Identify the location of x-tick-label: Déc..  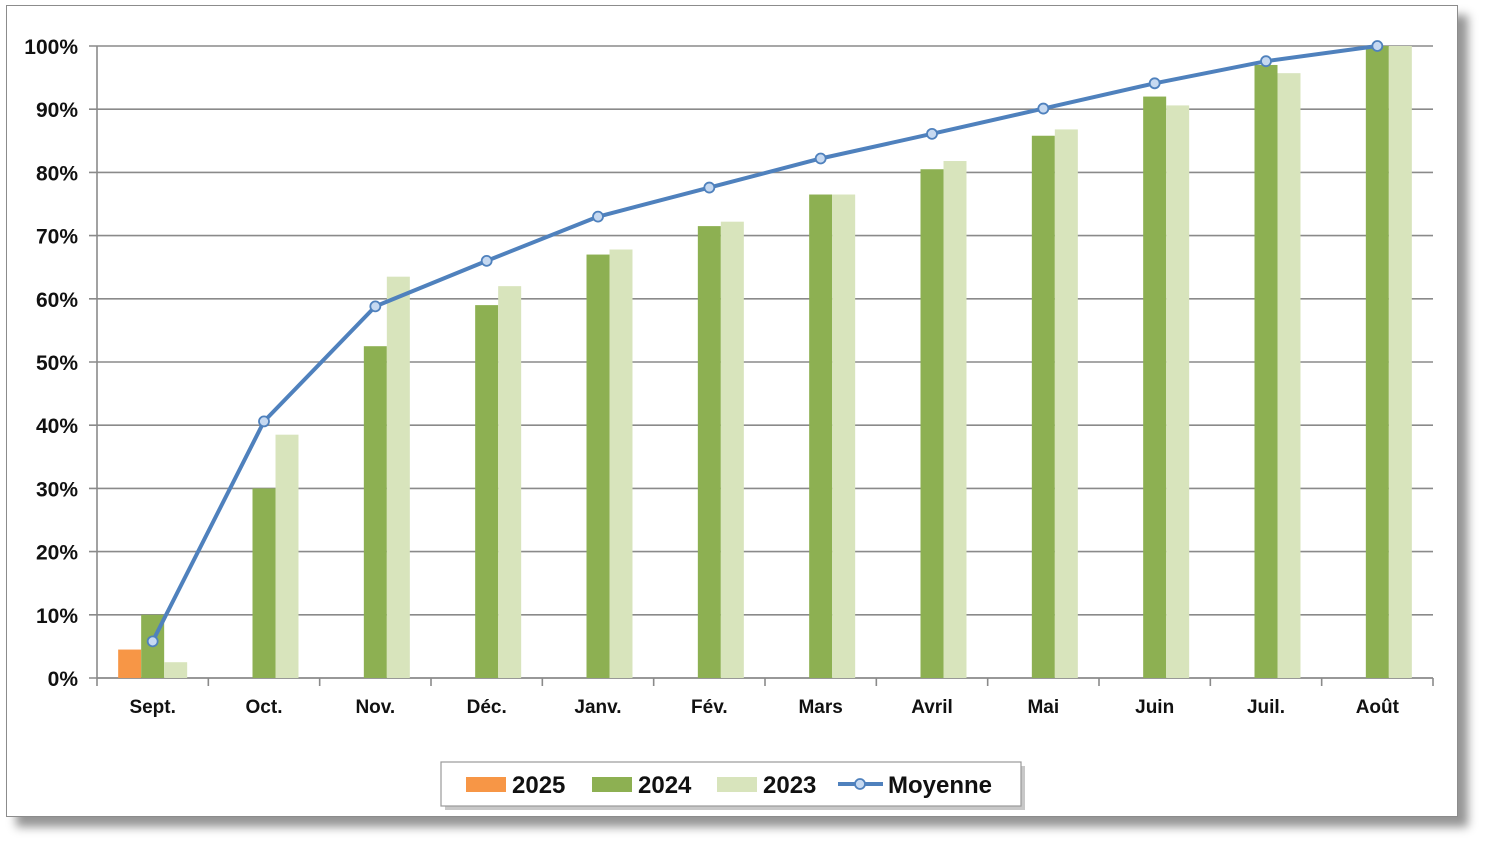
(487, 707).